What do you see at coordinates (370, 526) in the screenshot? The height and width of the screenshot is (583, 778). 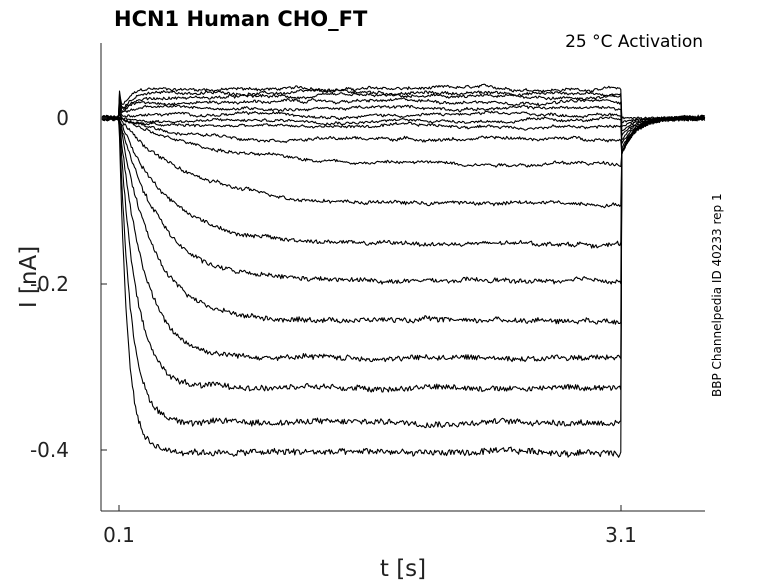 I see `x-ticks: 0.1 3.1` at bounding box center [370, 526].